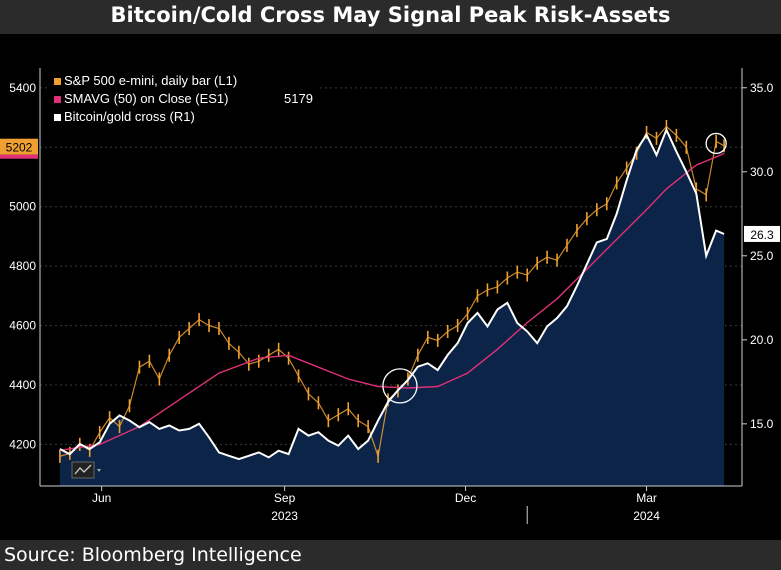  What do you see at coordinates (646, 498) in the screenshot?
I see `x-tick-label-Mar: Mar` at bounding box center [646, 498].